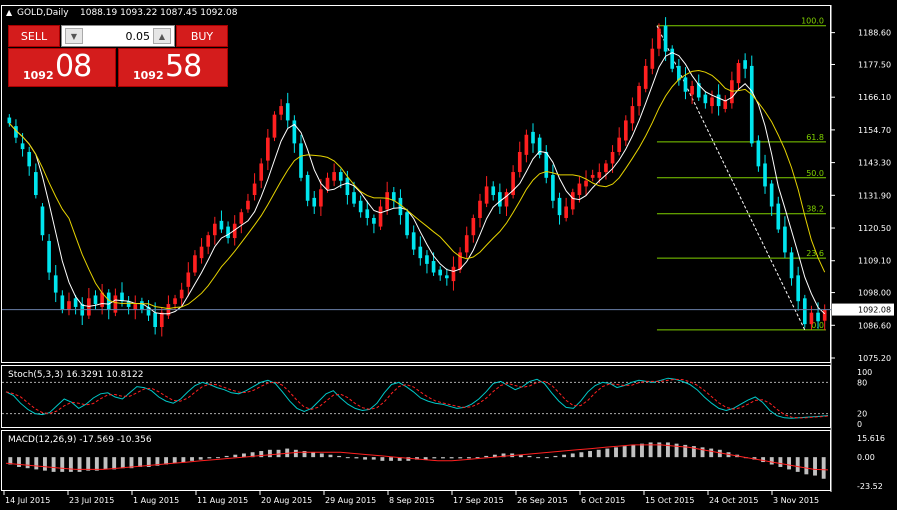 The image size is (897, 510). Describe the element at coordinates (162, 36) in the screenshot. I see `volume-increase-icon: ▲` at that location.